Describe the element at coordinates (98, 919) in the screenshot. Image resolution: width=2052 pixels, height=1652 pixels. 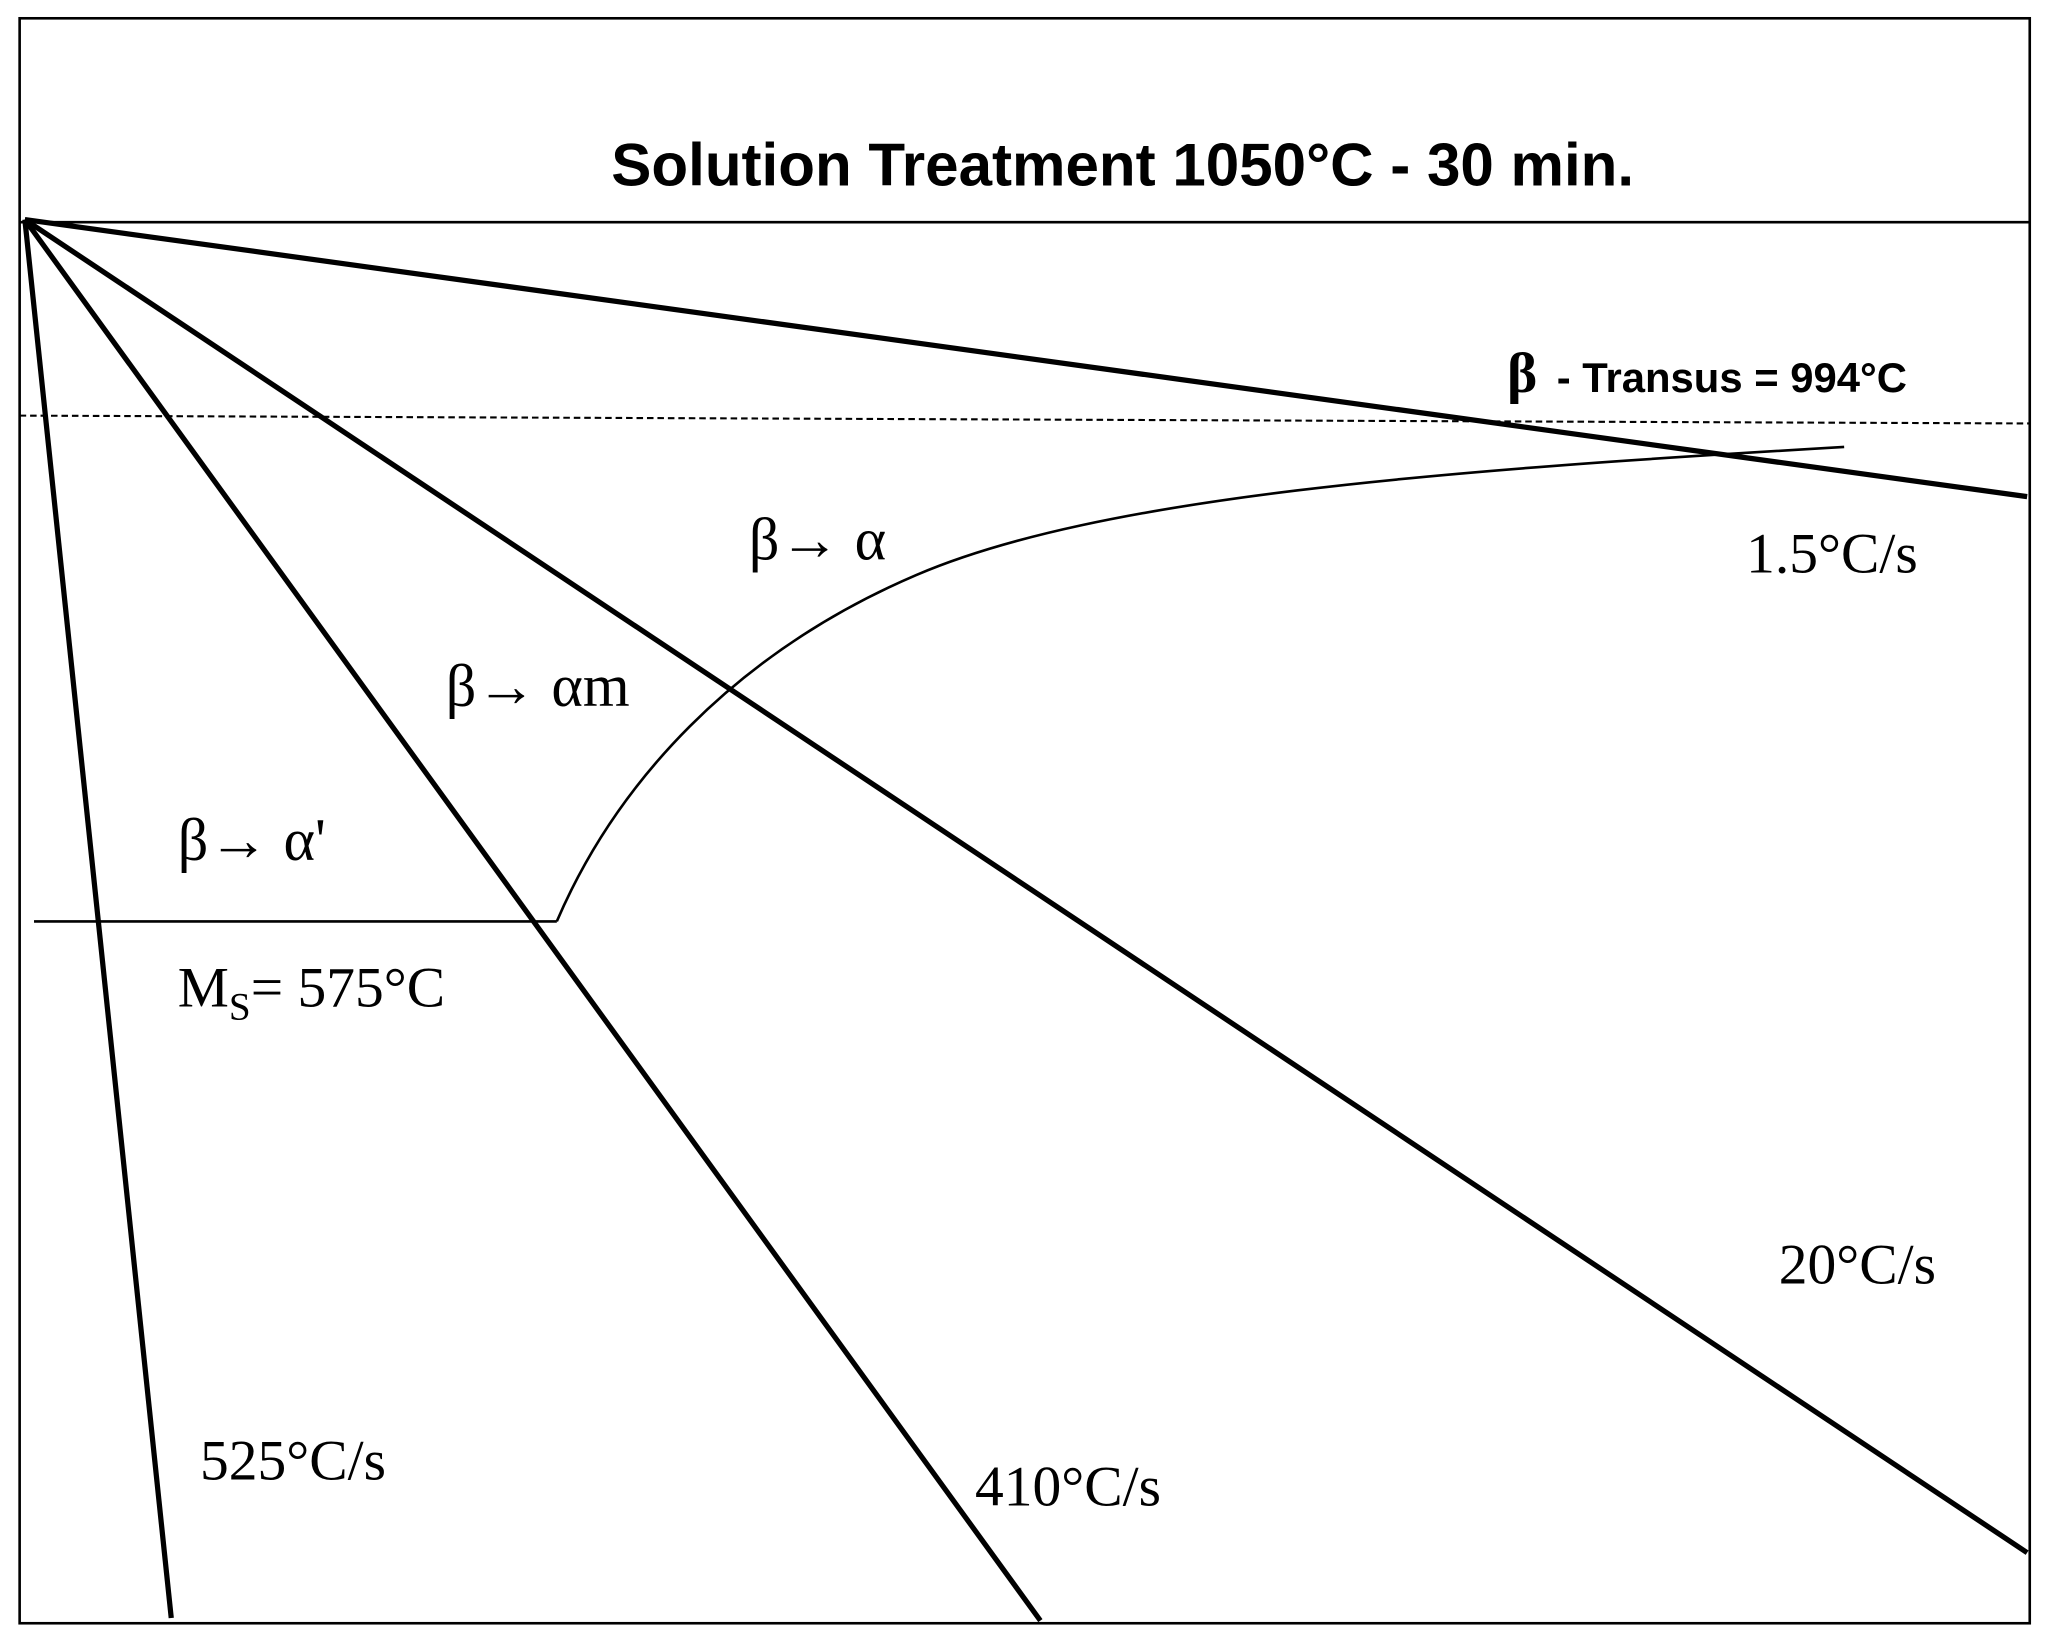
I see `cooling-line` at that location.